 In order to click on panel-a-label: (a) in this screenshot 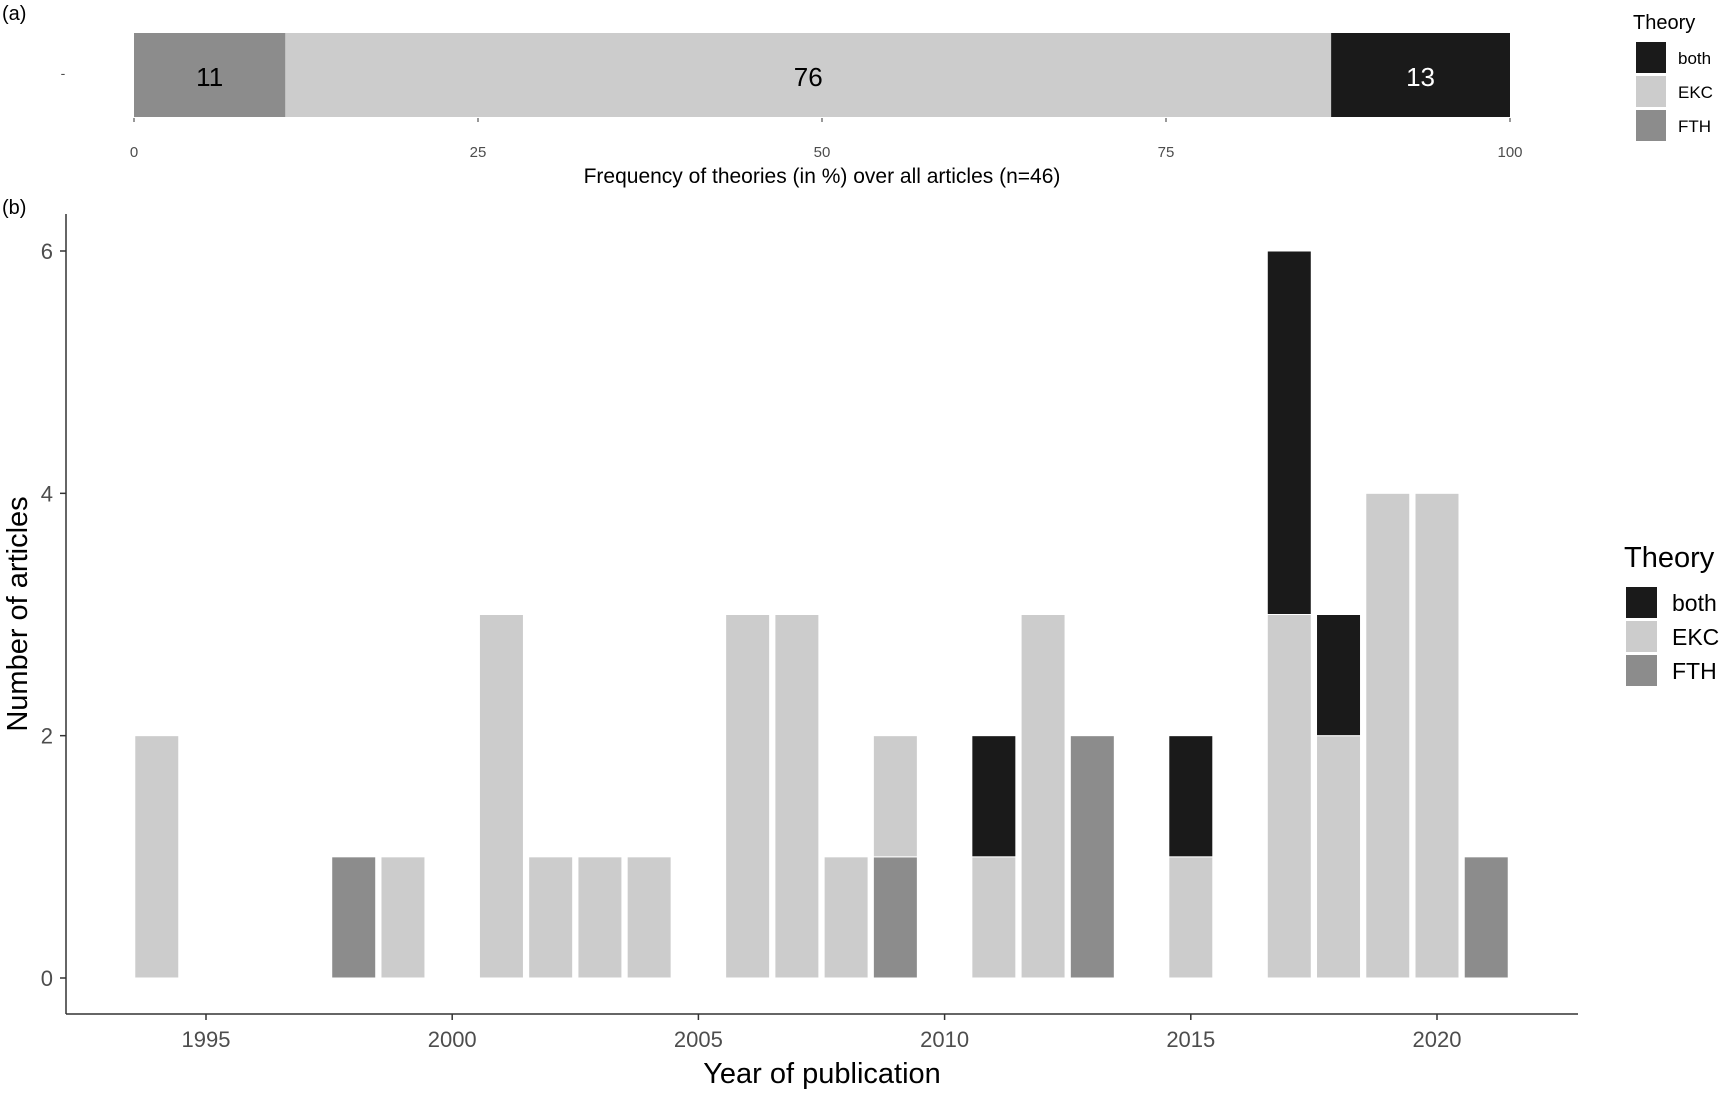, I will do `click(14, 14)`.